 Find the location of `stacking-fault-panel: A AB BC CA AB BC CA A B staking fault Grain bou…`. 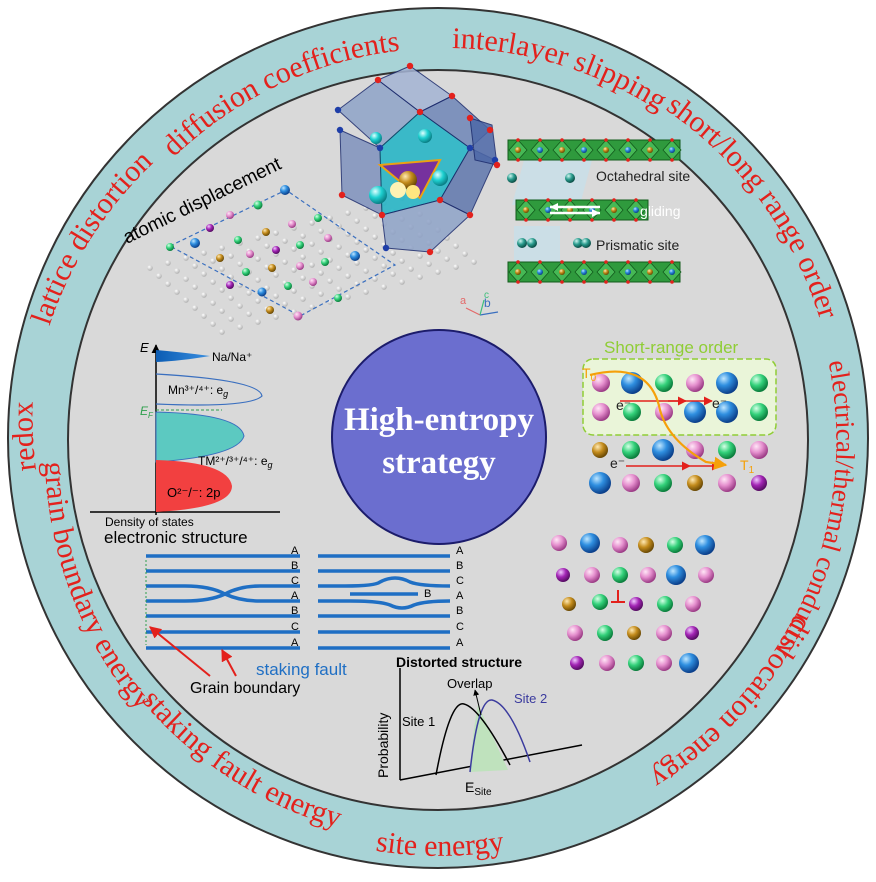

stacking-fault-panel: A AB BC CA AB BC CA A B staking fault Grain bou… is located at coordinates (304, 621).